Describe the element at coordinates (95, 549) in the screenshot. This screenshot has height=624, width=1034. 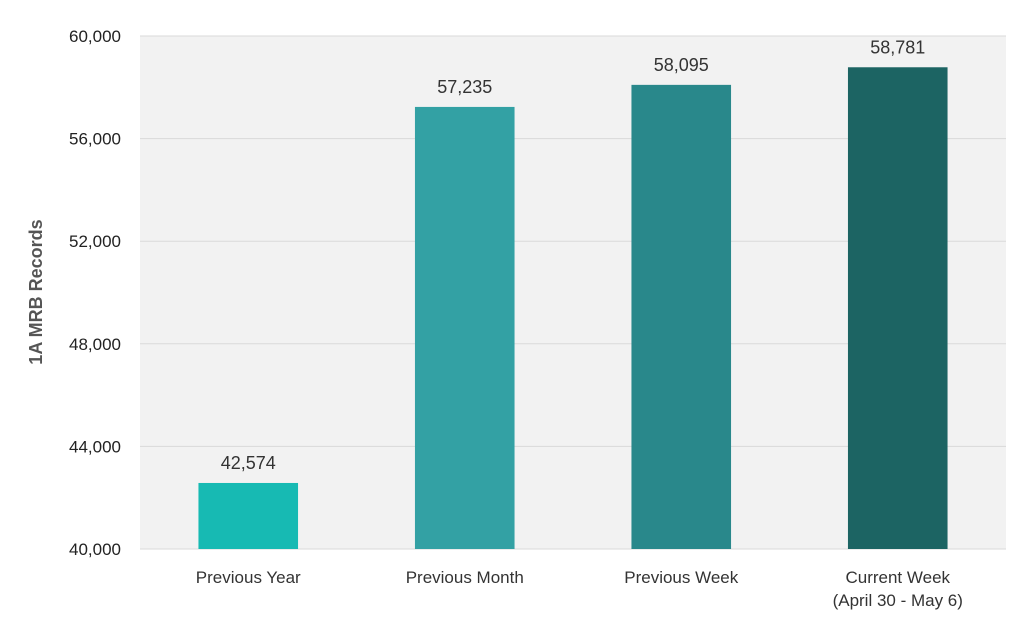
I see `y-tick-label: 40,000` at that location.